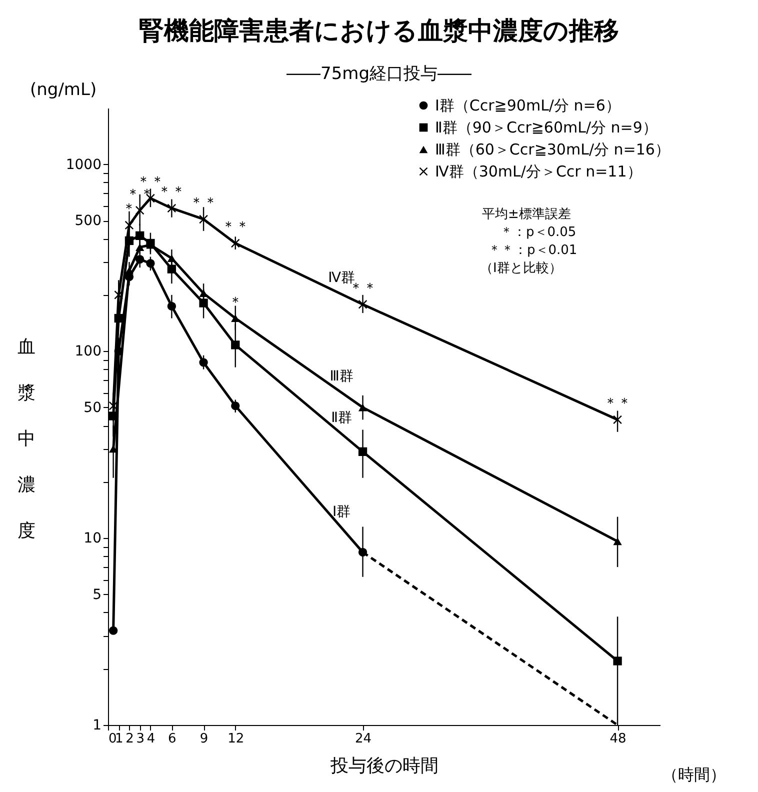 This screenshot has height=792, width=758. What do you see at coordinates (88, 221) in the screenshot?
I see `y-tick-label: 500` at bounding box center [88, 221].